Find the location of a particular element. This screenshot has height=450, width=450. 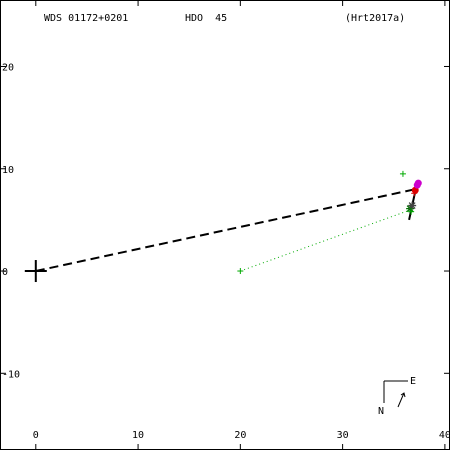

circle-mark is located at coordinates (418, 183).